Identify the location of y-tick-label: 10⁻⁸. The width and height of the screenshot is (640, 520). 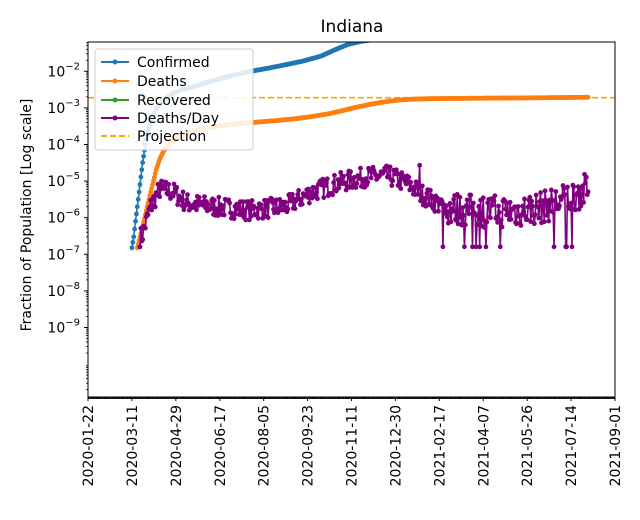
(63, 290).